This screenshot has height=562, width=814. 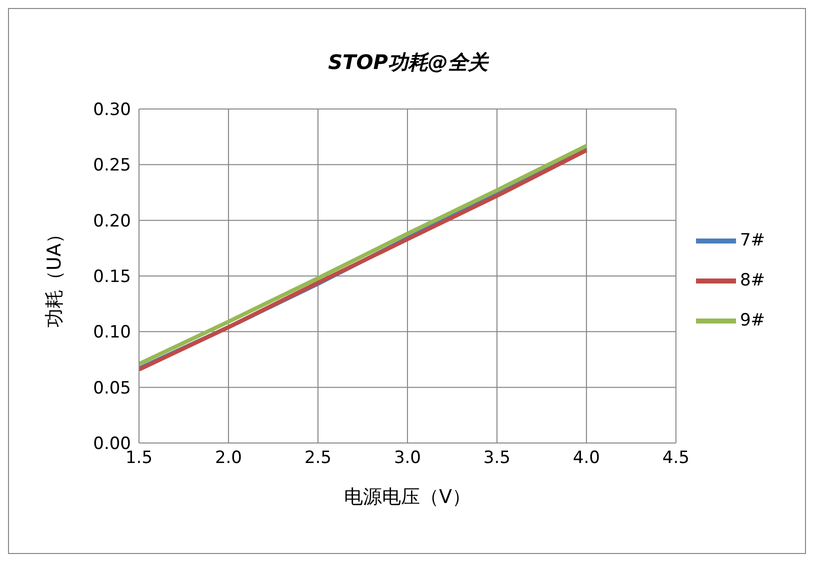 I want to click on y-axis-title: 功耗（UA）, so click(x=55, y=276).